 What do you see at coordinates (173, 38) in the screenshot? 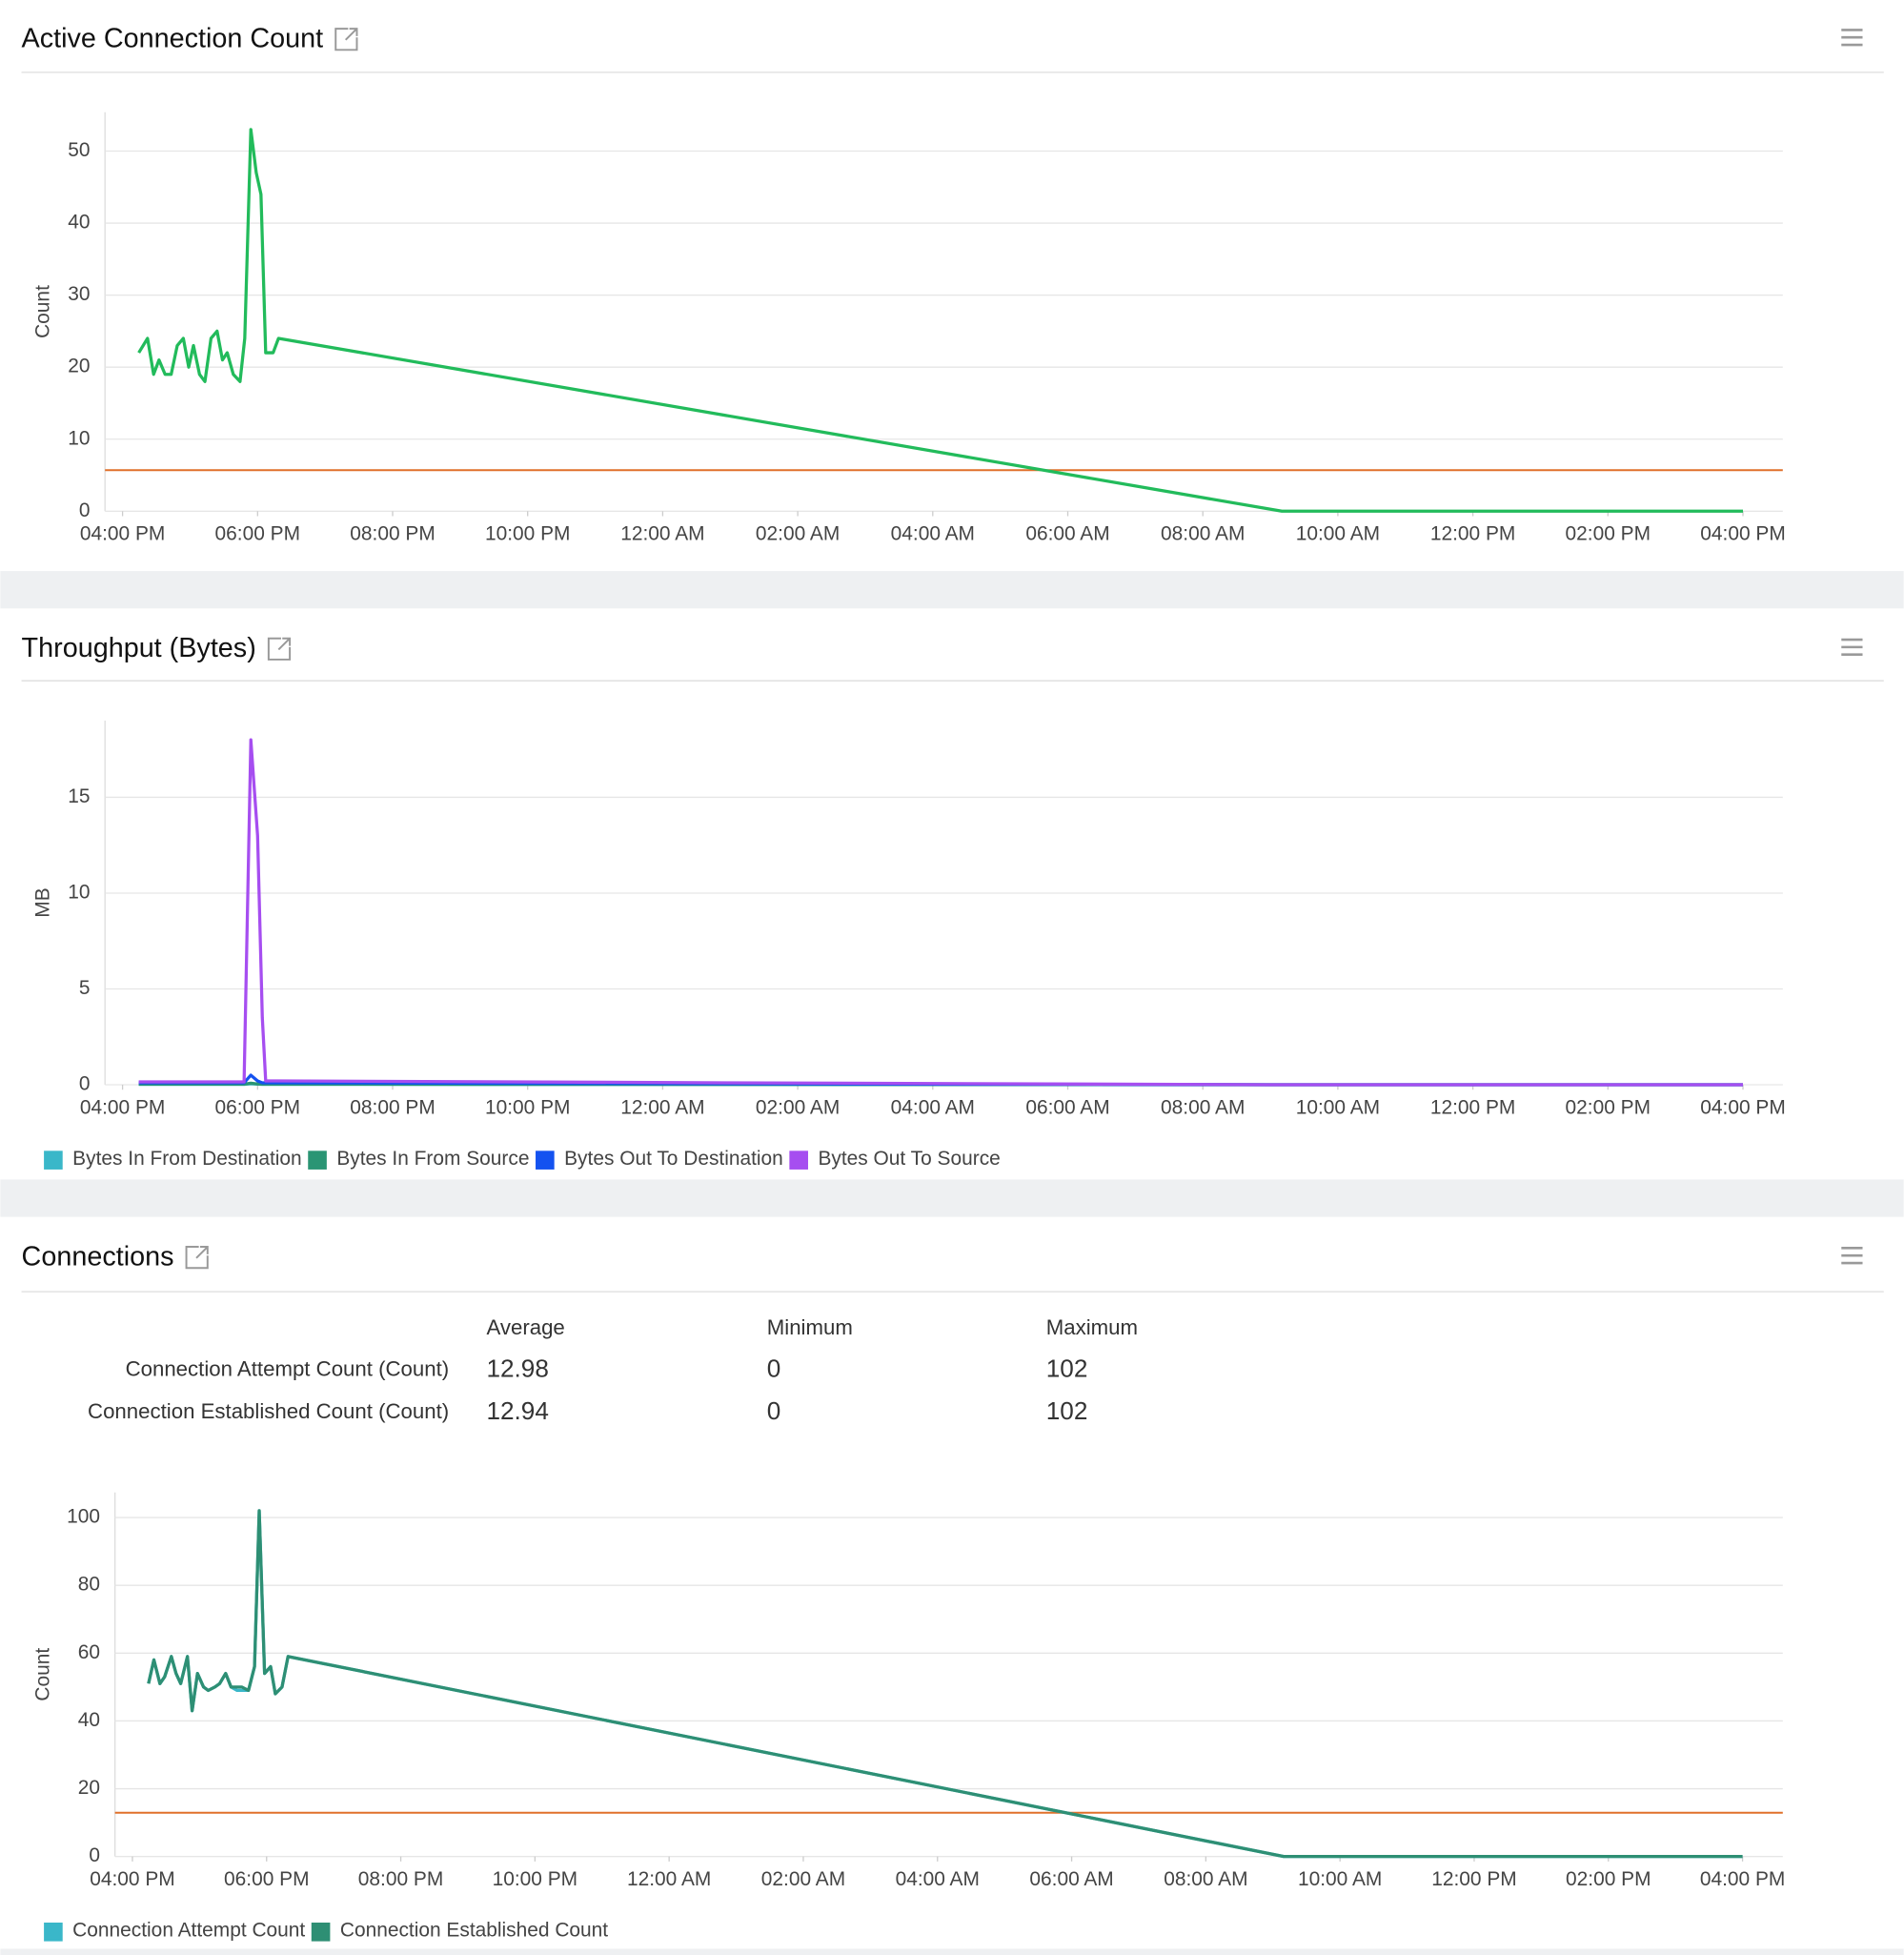
I see `panel-title: Active Connection Count` at bounding box center [173, 38].